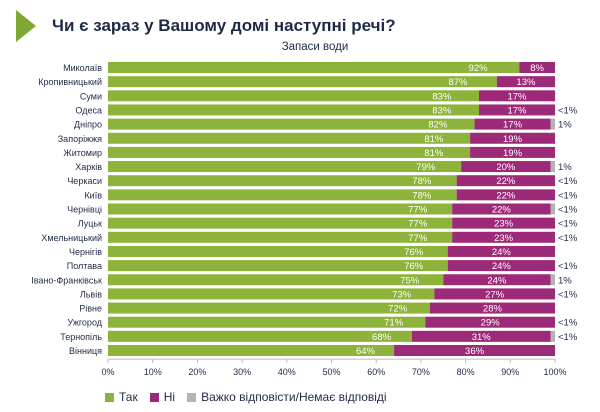 This screenshot has height=412, width=600. I want to click on legend-label: Так, so click(128, 397).